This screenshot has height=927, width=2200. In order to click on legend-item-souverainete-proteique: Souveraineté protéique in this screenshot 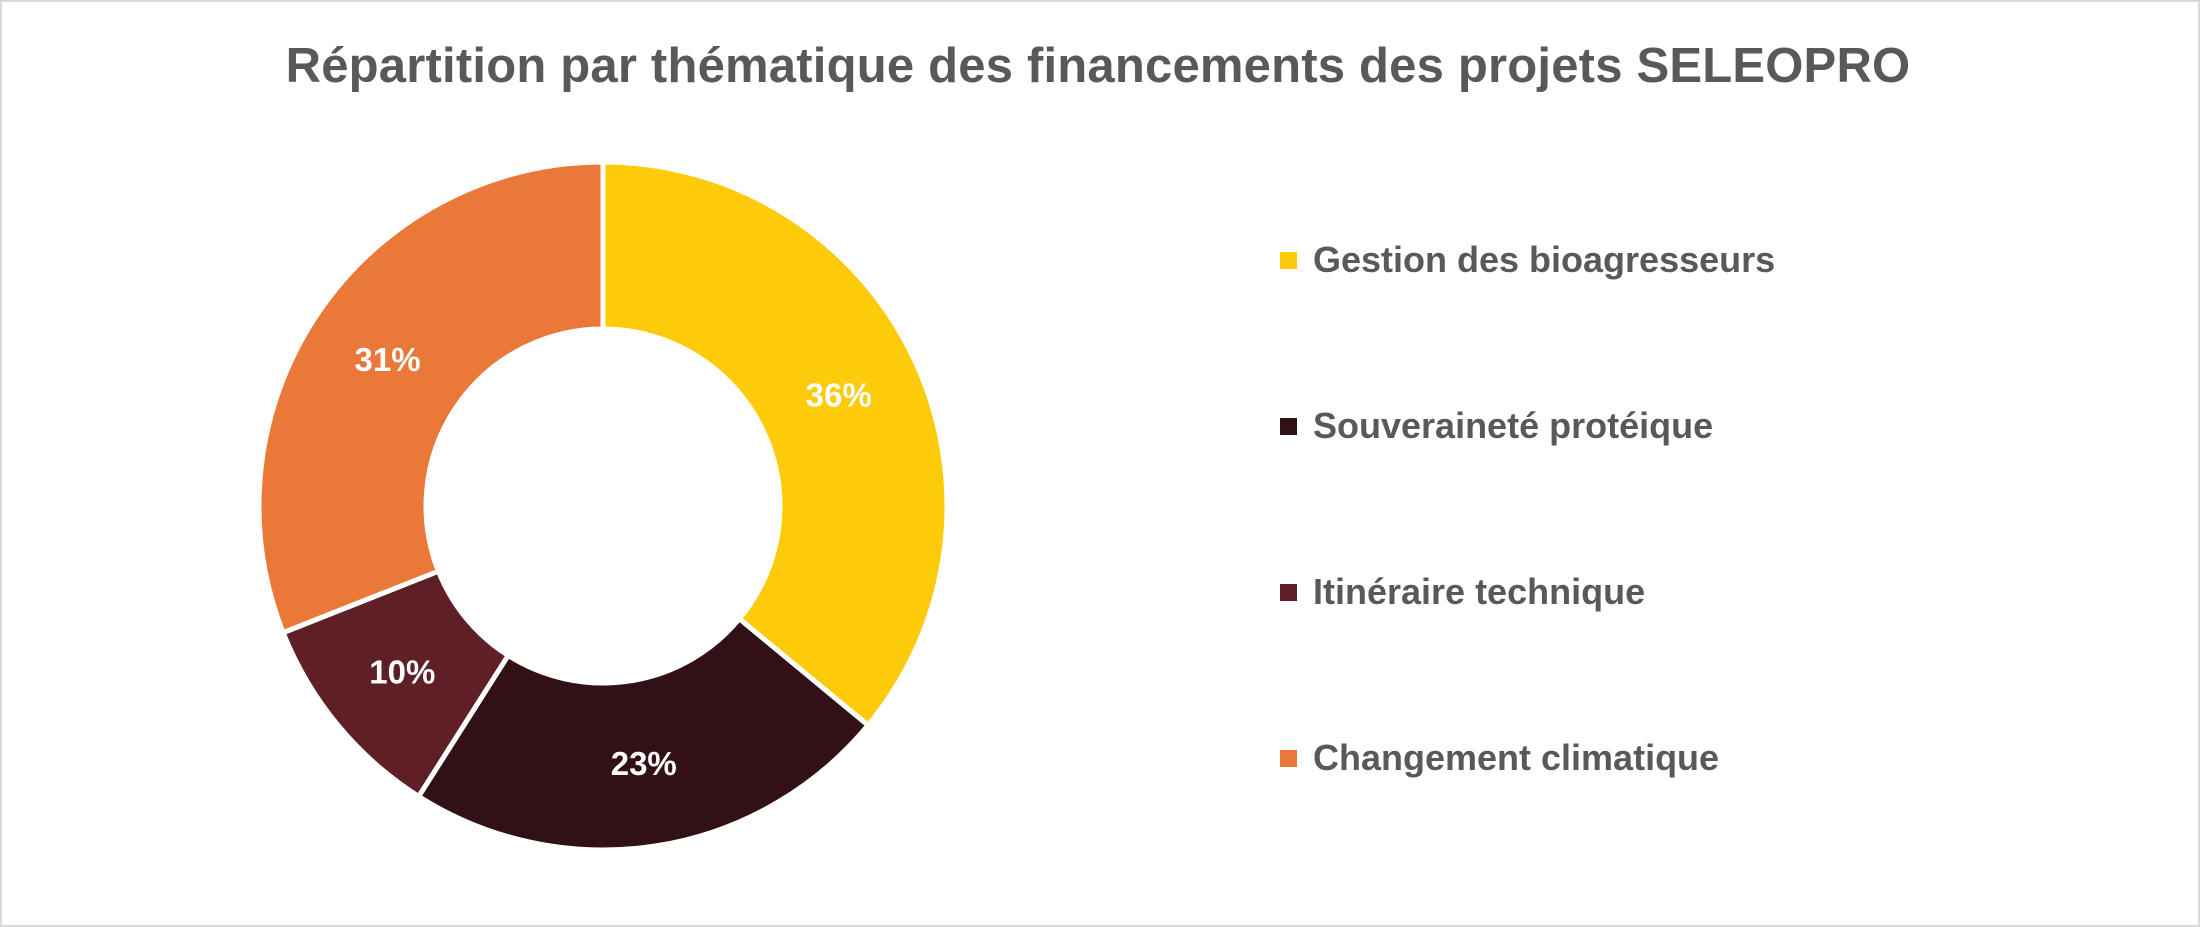, I will do `click(1496, 426)`.